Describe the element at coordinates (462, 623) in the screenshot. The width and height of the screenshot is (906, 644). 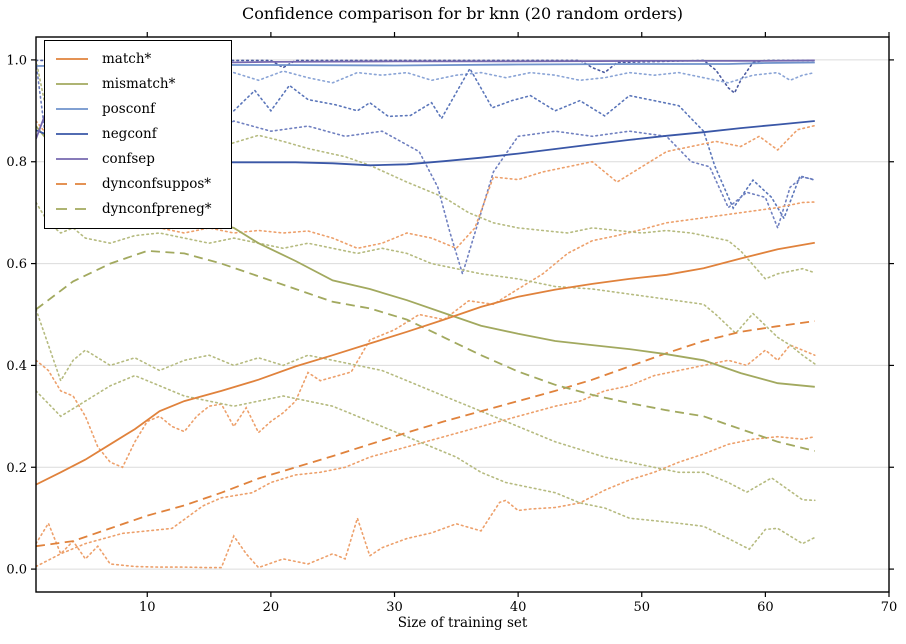
I see `x-axis-label: Size of training set` at that location.